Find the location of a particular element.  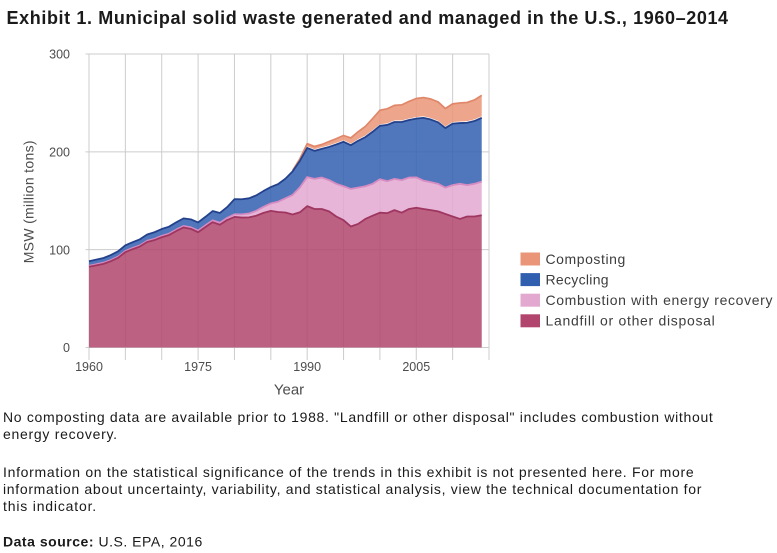

svg-text: this indicator. is located at coordinates (50, 506).